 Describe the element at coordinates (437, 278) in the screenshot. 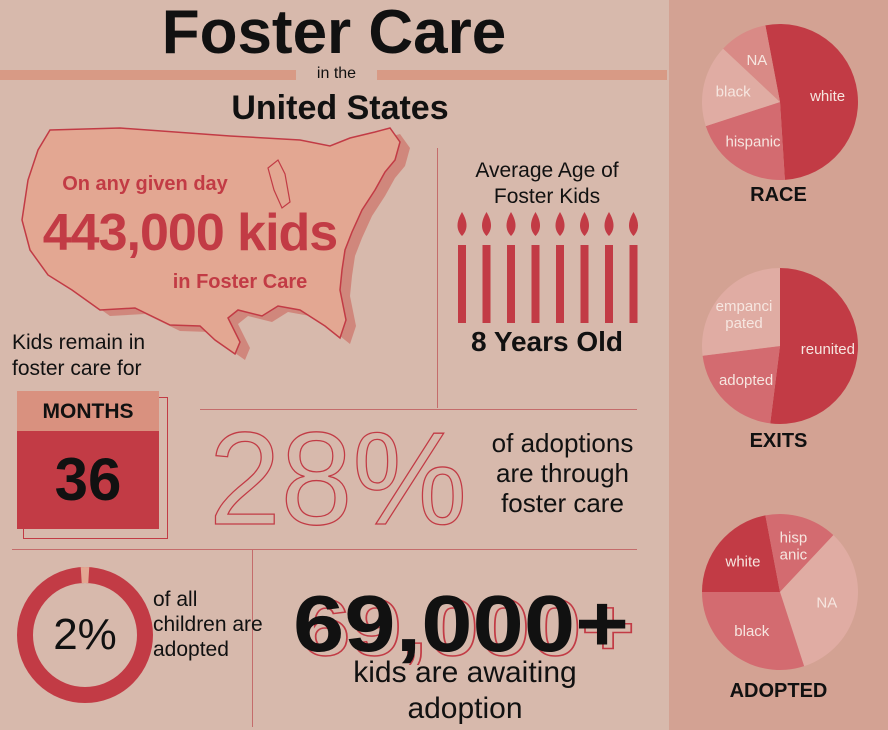

I see `divider-v1` at that location.